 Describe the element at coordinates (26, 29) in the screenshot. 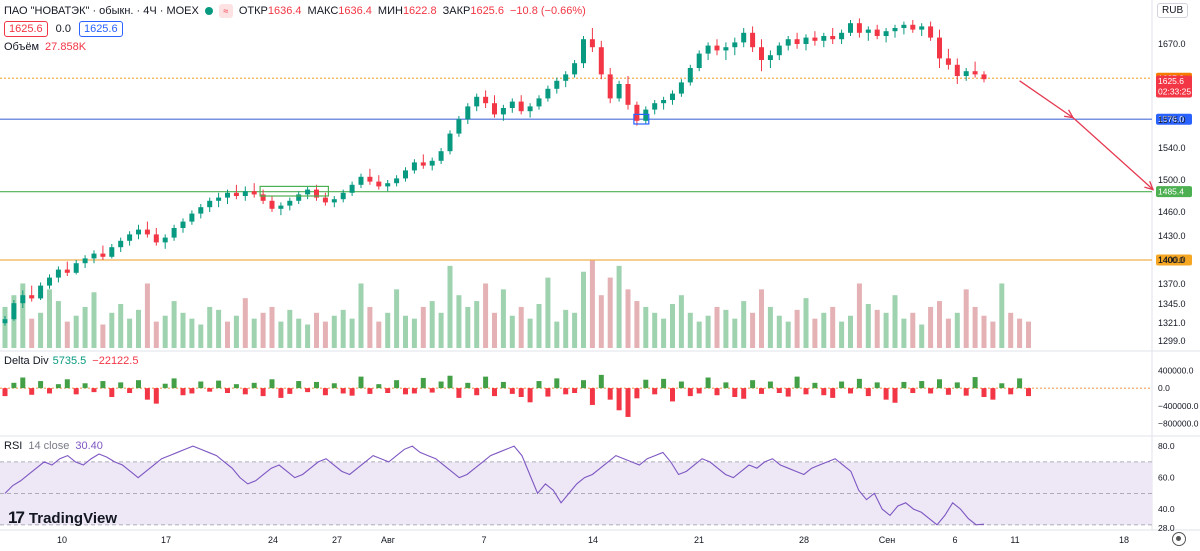

I see `bid-button: 1625.6` at that location.